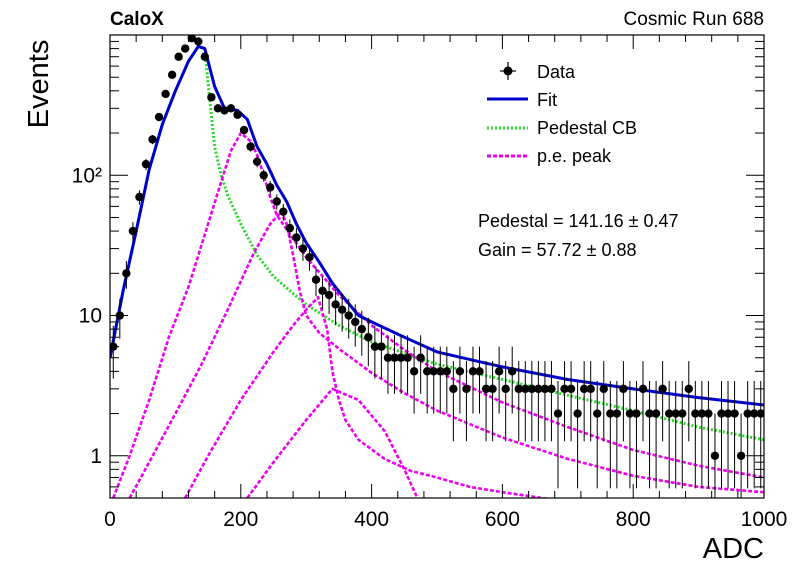 The height and width of the screenshot is (572, 796). I want to click on gain-result: Gain = 57.72 ± 0.88, so click(557, 250).